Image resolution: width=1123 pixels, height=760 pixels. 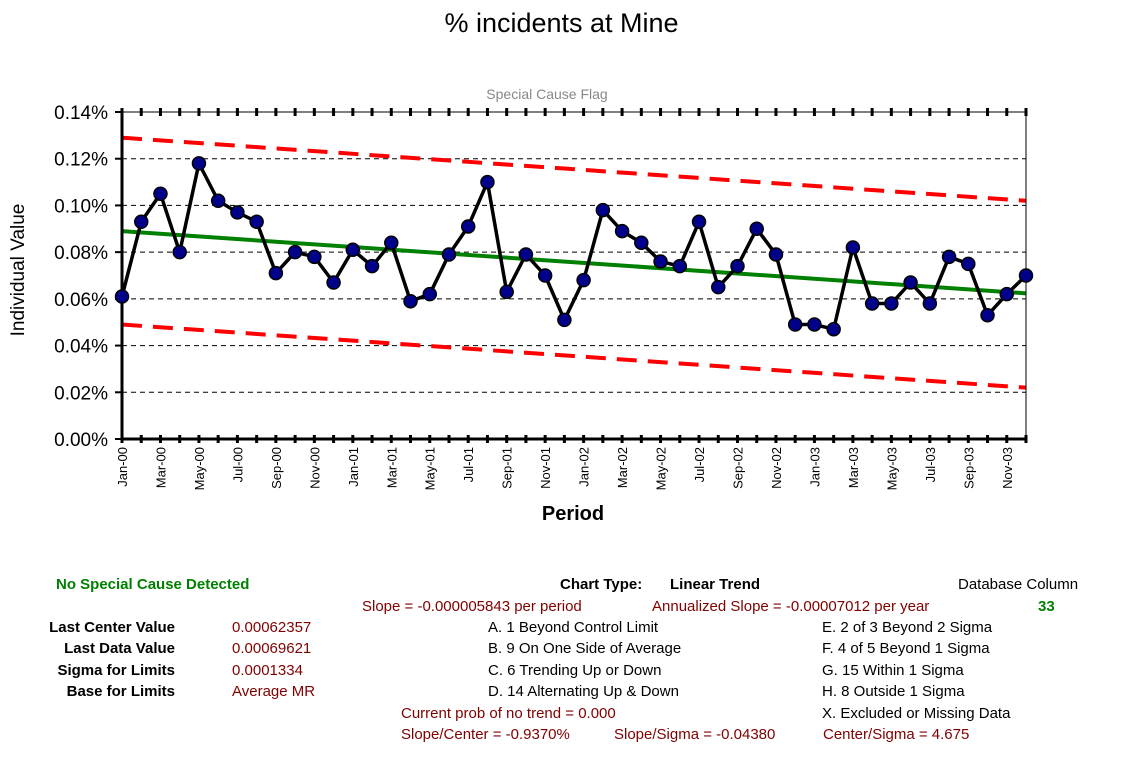 What do you see at coordinates (81, 113) in the screenshot?
I see `y-tick-label: 0.14%` at bounding box center [81, 113].